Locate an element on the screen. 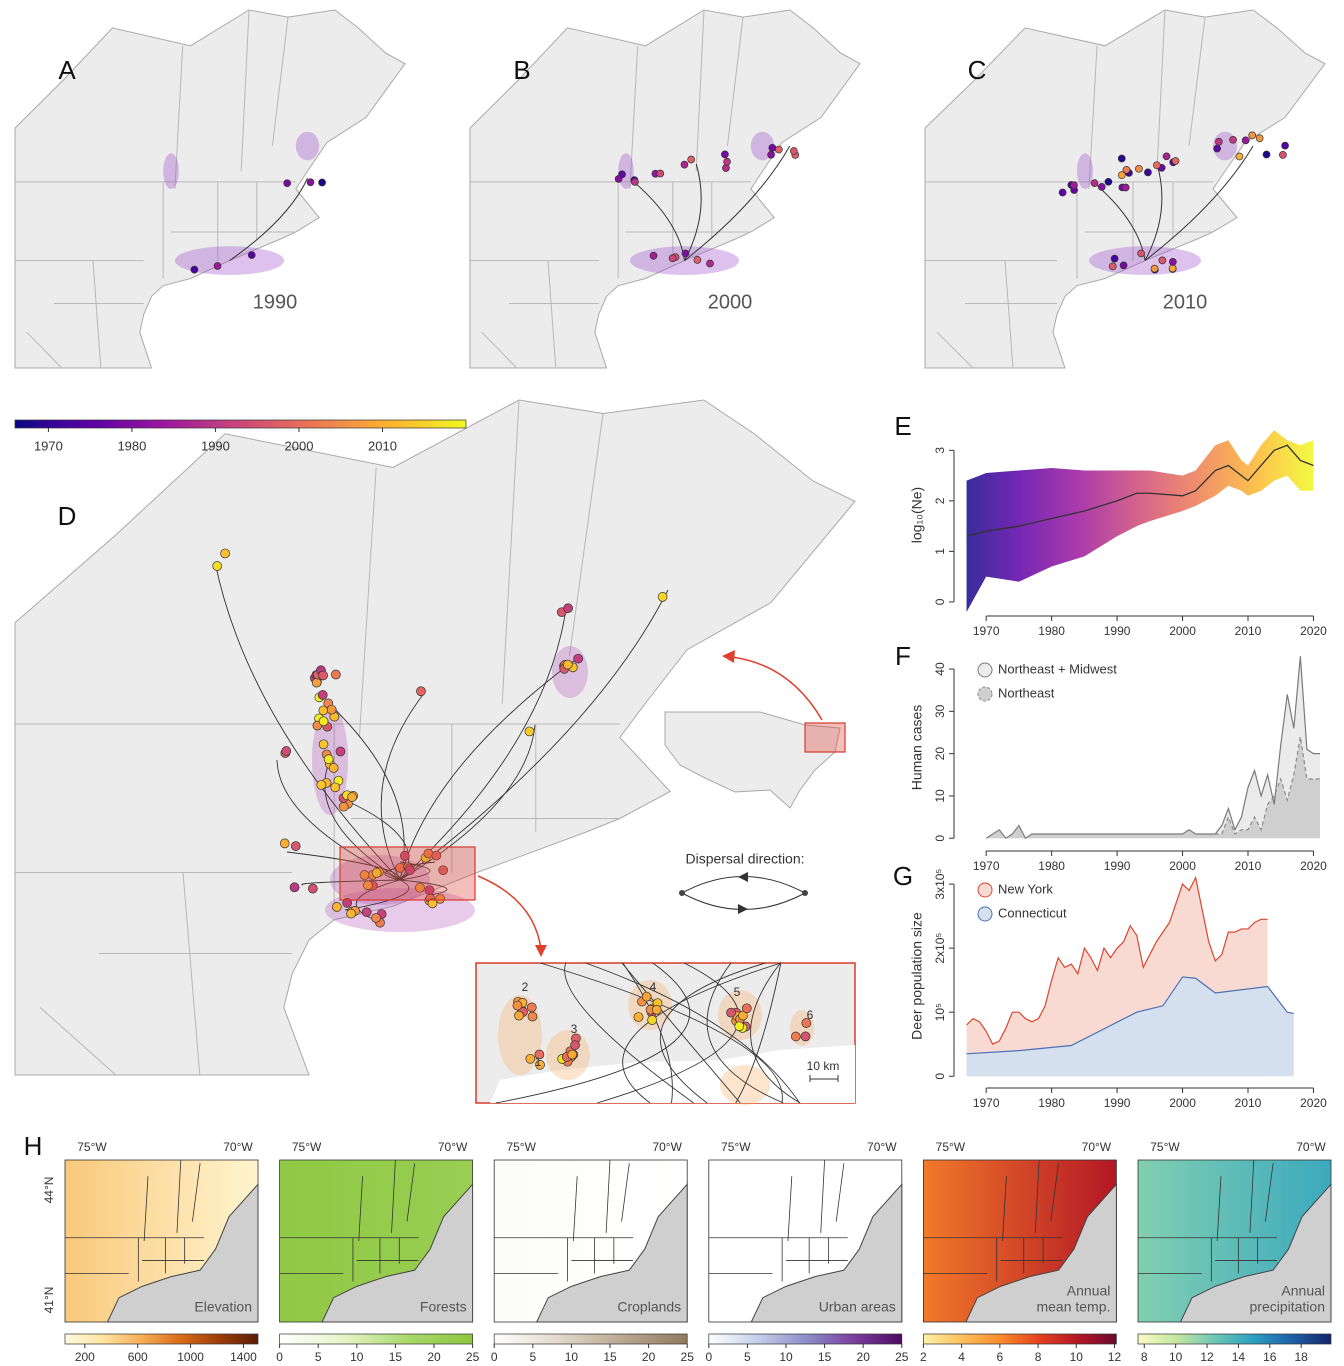 The image size is (1344, 1366). colorbar-label: 6 is located at coordinates (999, 1357).